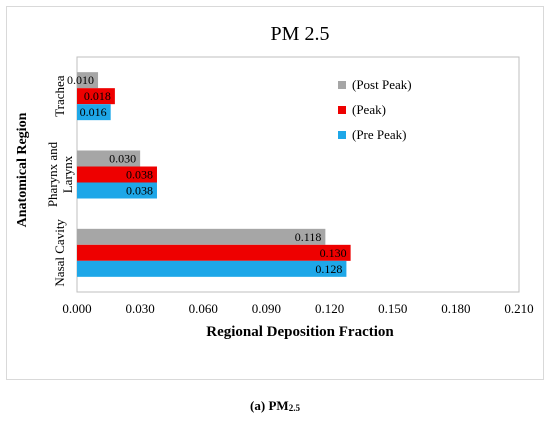 The width and height of the screenshot is (550, 422). What do you see at coordinates (266, 308) in the screenshot?
I see `x-tick-label: 0.090` at bounding box center [266, 308].